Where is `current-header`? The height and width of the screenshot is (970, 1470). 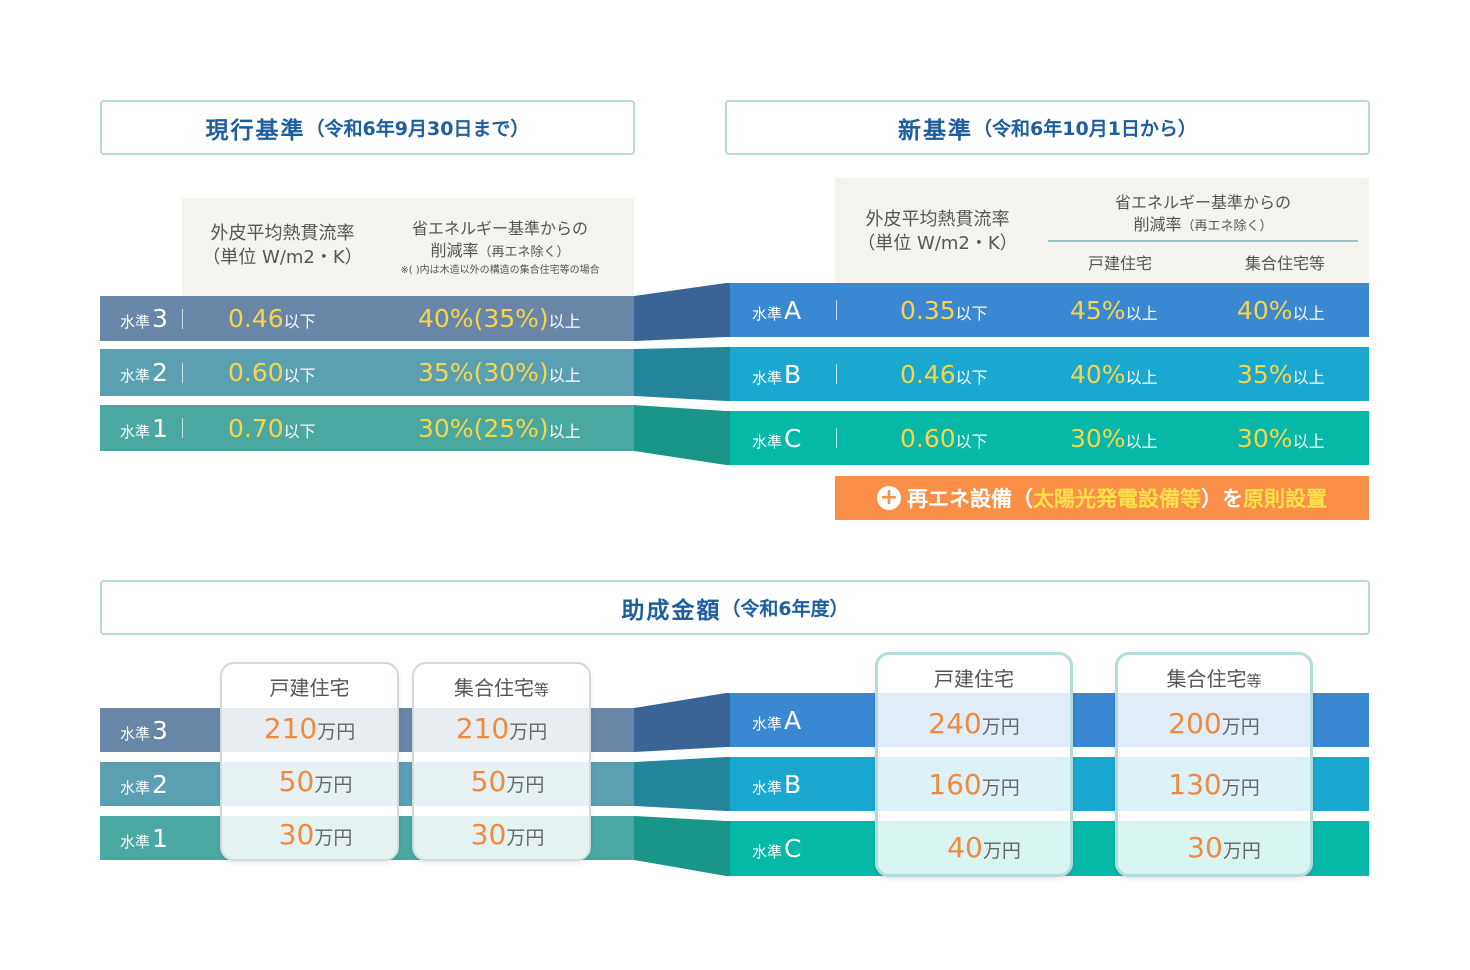
current-header is located at coordinates (408, 247).